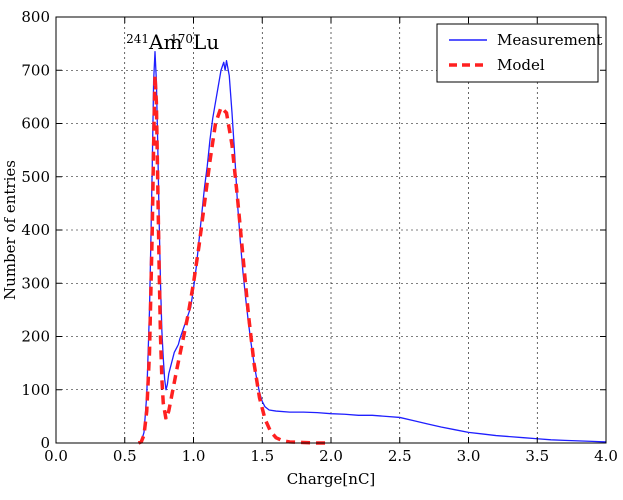 The image size is (623, 500). Describe the element at coordinates (56, 456) in the screenshot. I see `x-tick-label: 0.0` at that location.